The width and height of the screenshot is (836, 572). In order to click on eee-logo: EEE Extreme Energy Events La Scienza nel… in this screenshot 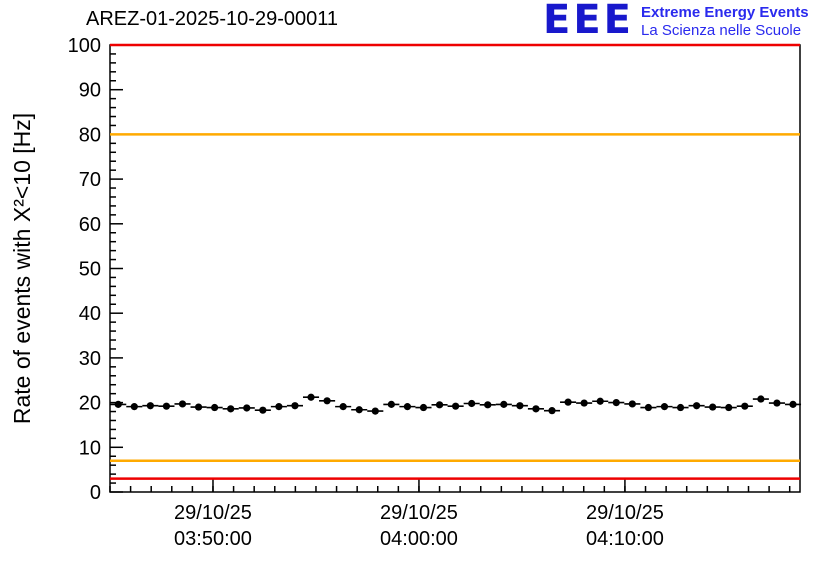, I will do `click(676, 21)`.